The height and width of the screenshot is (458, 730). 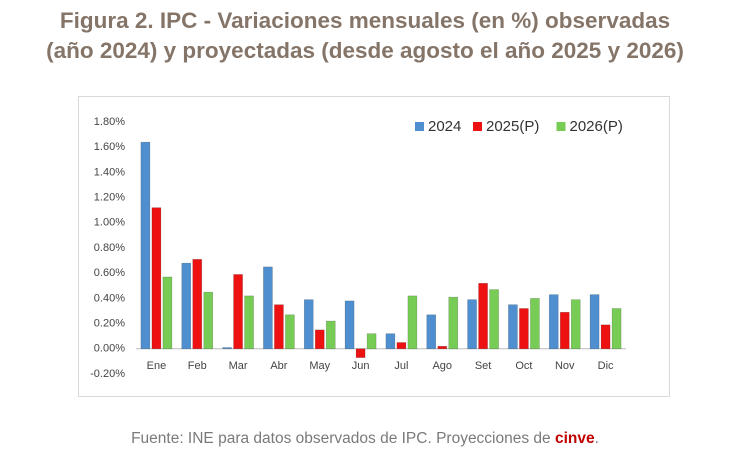 What do you see at coordinates (238, 366) in the screenshot?
I see `x-tick-label: Mar` at bounding box center [238, 366].